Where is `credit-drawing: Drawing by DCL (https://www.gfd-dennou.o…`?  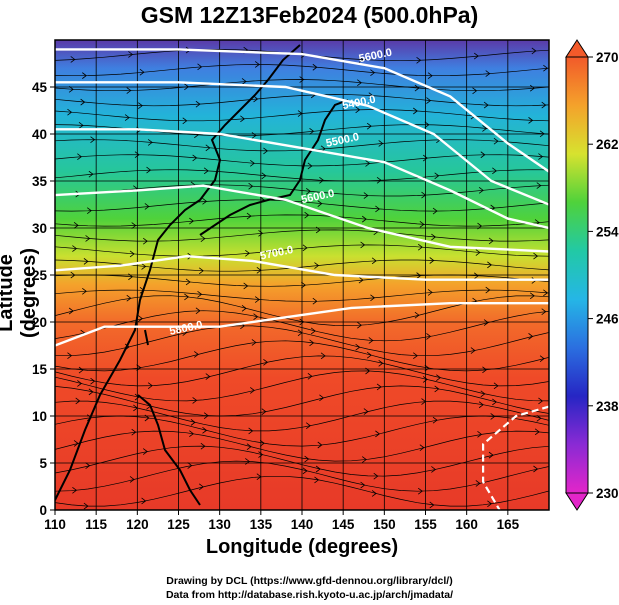 credit-drawing: Drawing by DCL (https://www.gfd-dennou.o… is located at coordinates (309, 581).